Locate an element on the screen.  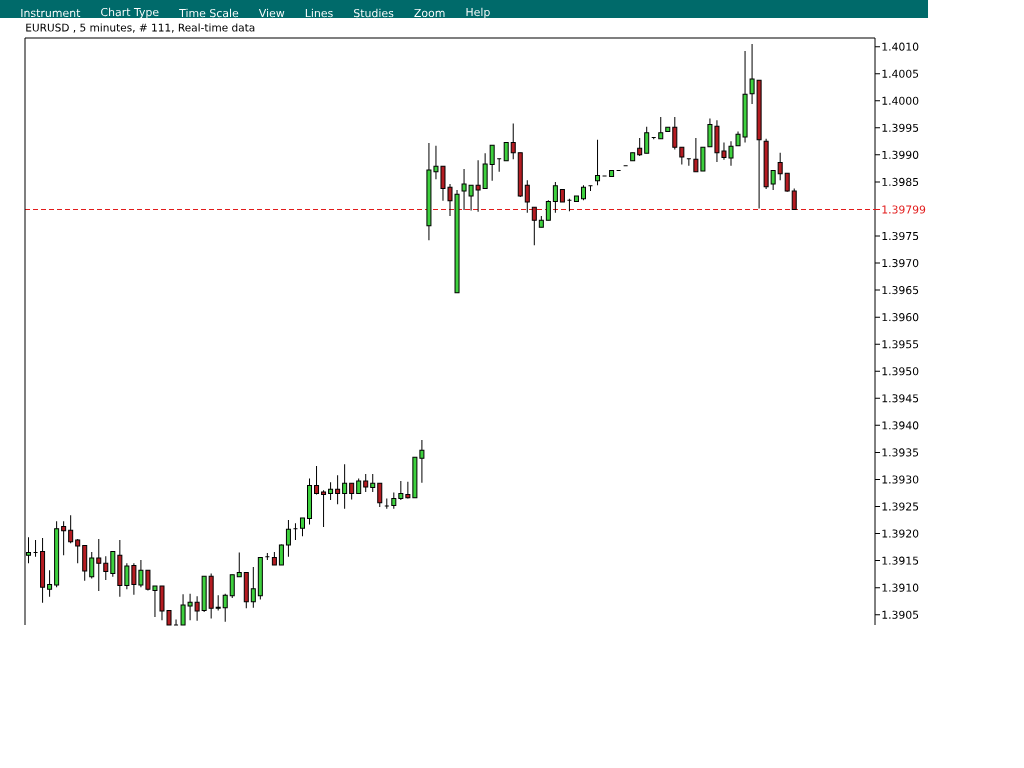
y-tick-label: 1.3920 is located at coordinates (900, 533).